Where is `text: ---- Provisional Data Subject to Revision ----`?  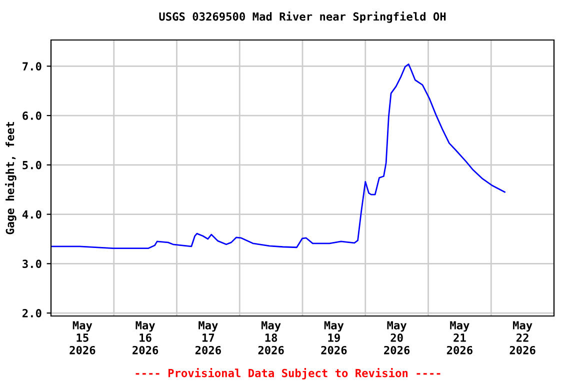
text: ---- Provisional Data Subject to Revision ---- is located at coordinates (288, 374).